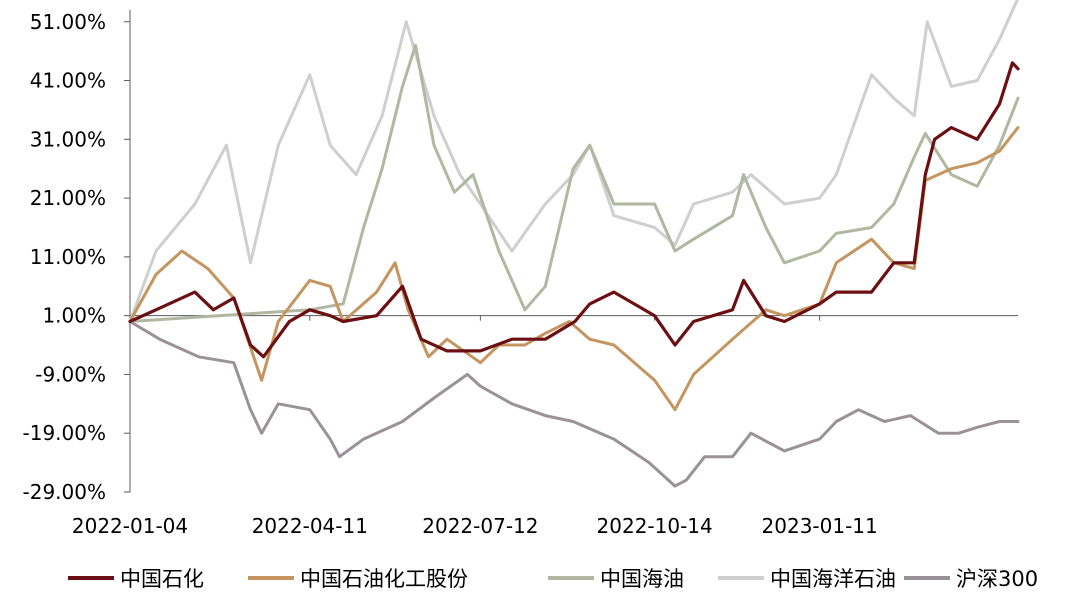 The image size is (1080, 611). What do you see at coordinates (64, 433) in the screenshot?
I see `y-tick-label: -19.00%` at bounding box center [64, 433].